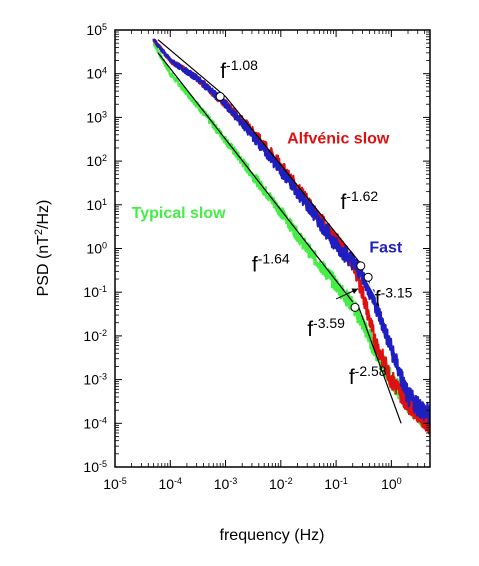  Describe the element at coordinates (170, 484) in the screenshot. I see `x-tick-label: 10⁻⁴` at that location.